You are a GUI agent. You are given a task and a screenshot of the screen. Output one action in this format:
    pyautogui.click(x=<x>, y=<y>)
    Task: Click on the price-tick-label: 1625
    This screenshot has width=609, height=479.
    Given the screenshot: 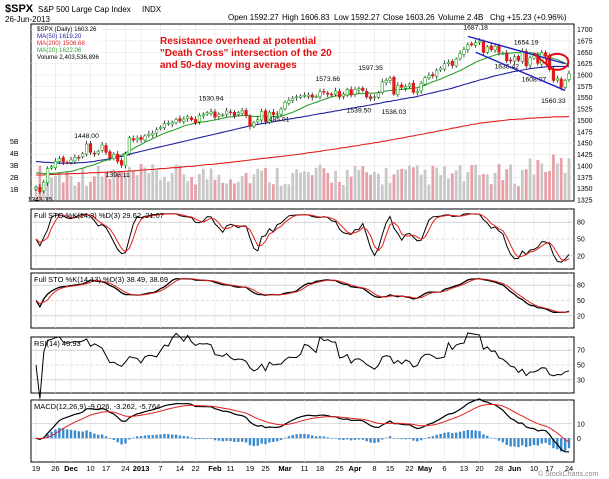 What is the action you would take?
    pyautogui.click(x=585, y=64)
    